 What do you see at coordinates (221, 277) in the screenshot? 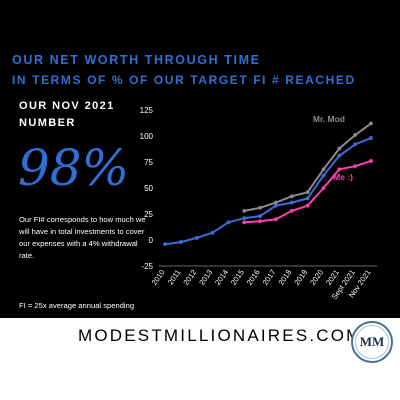
I see `x-tick-label: 2014` at bounding box center [221, 277].